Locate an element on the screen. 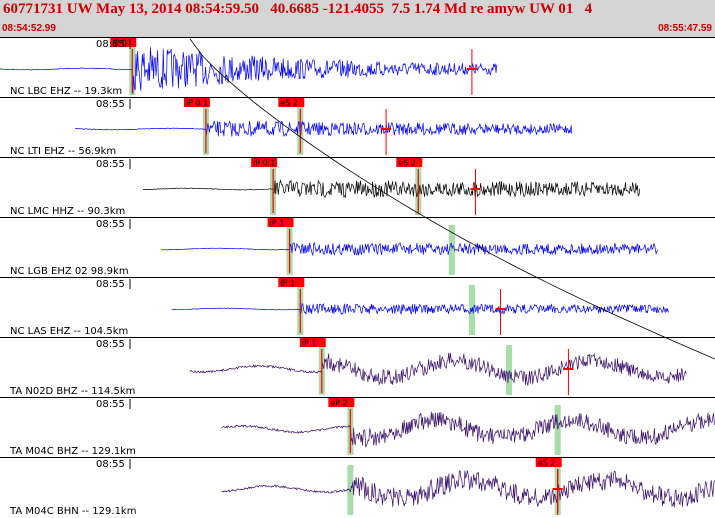 The image size is (715, 518). channel-label: TA N02D BHZ -- 114.5km is located at coordinates (72, 391).